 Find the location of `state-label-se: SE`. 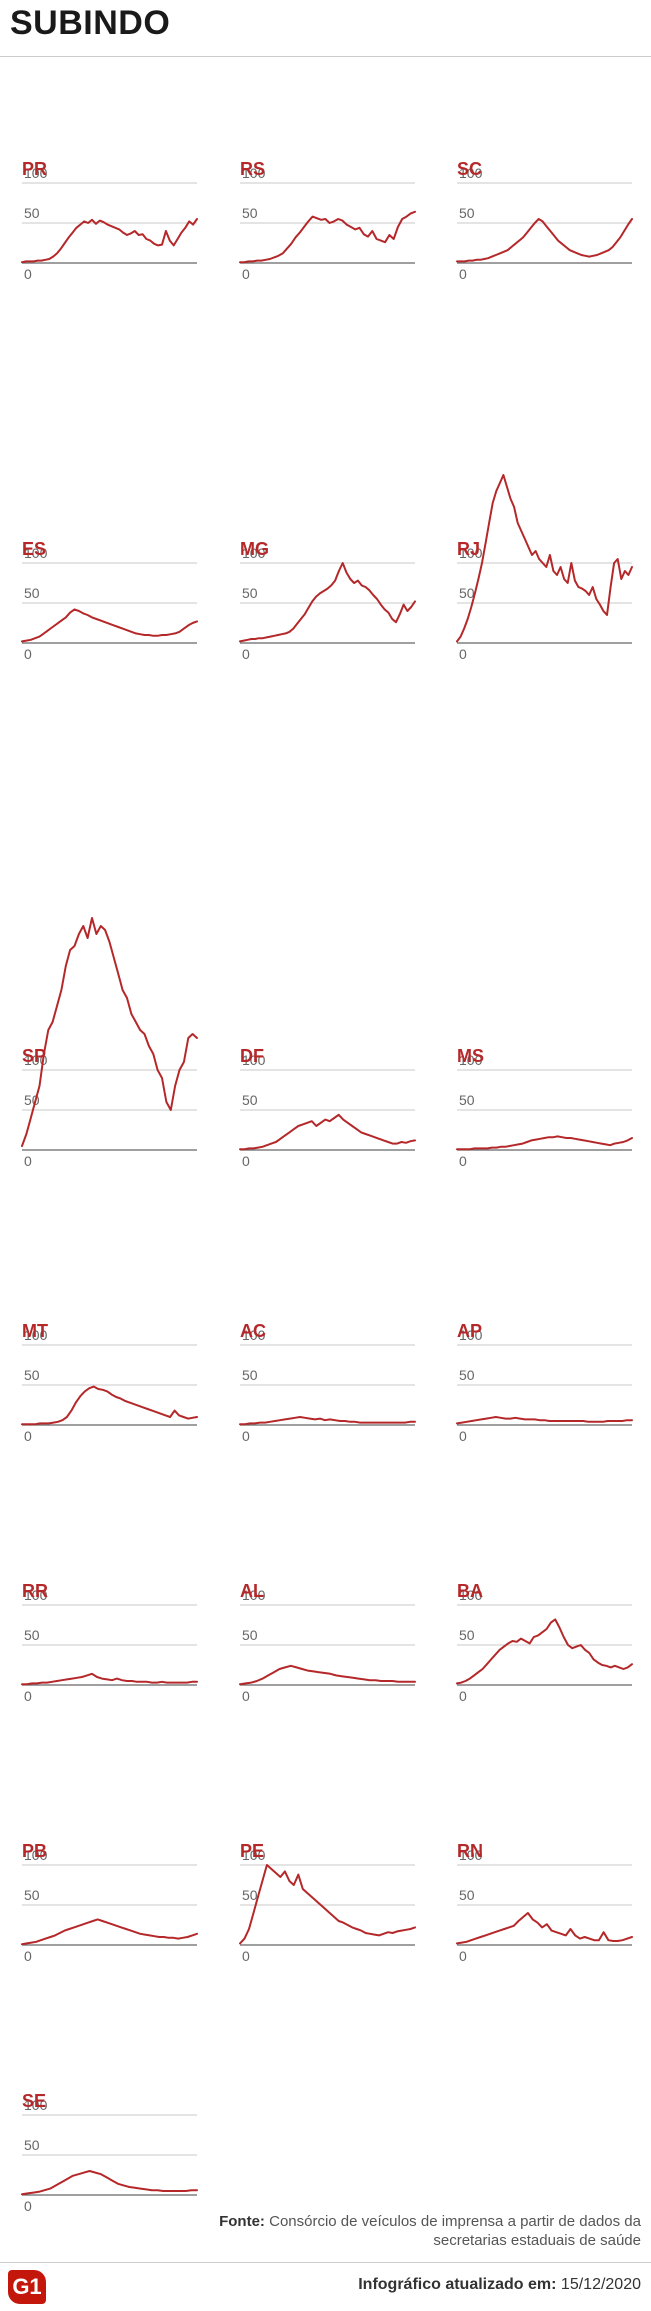

state-label-se: SE is located at coordinates (34, 2101).